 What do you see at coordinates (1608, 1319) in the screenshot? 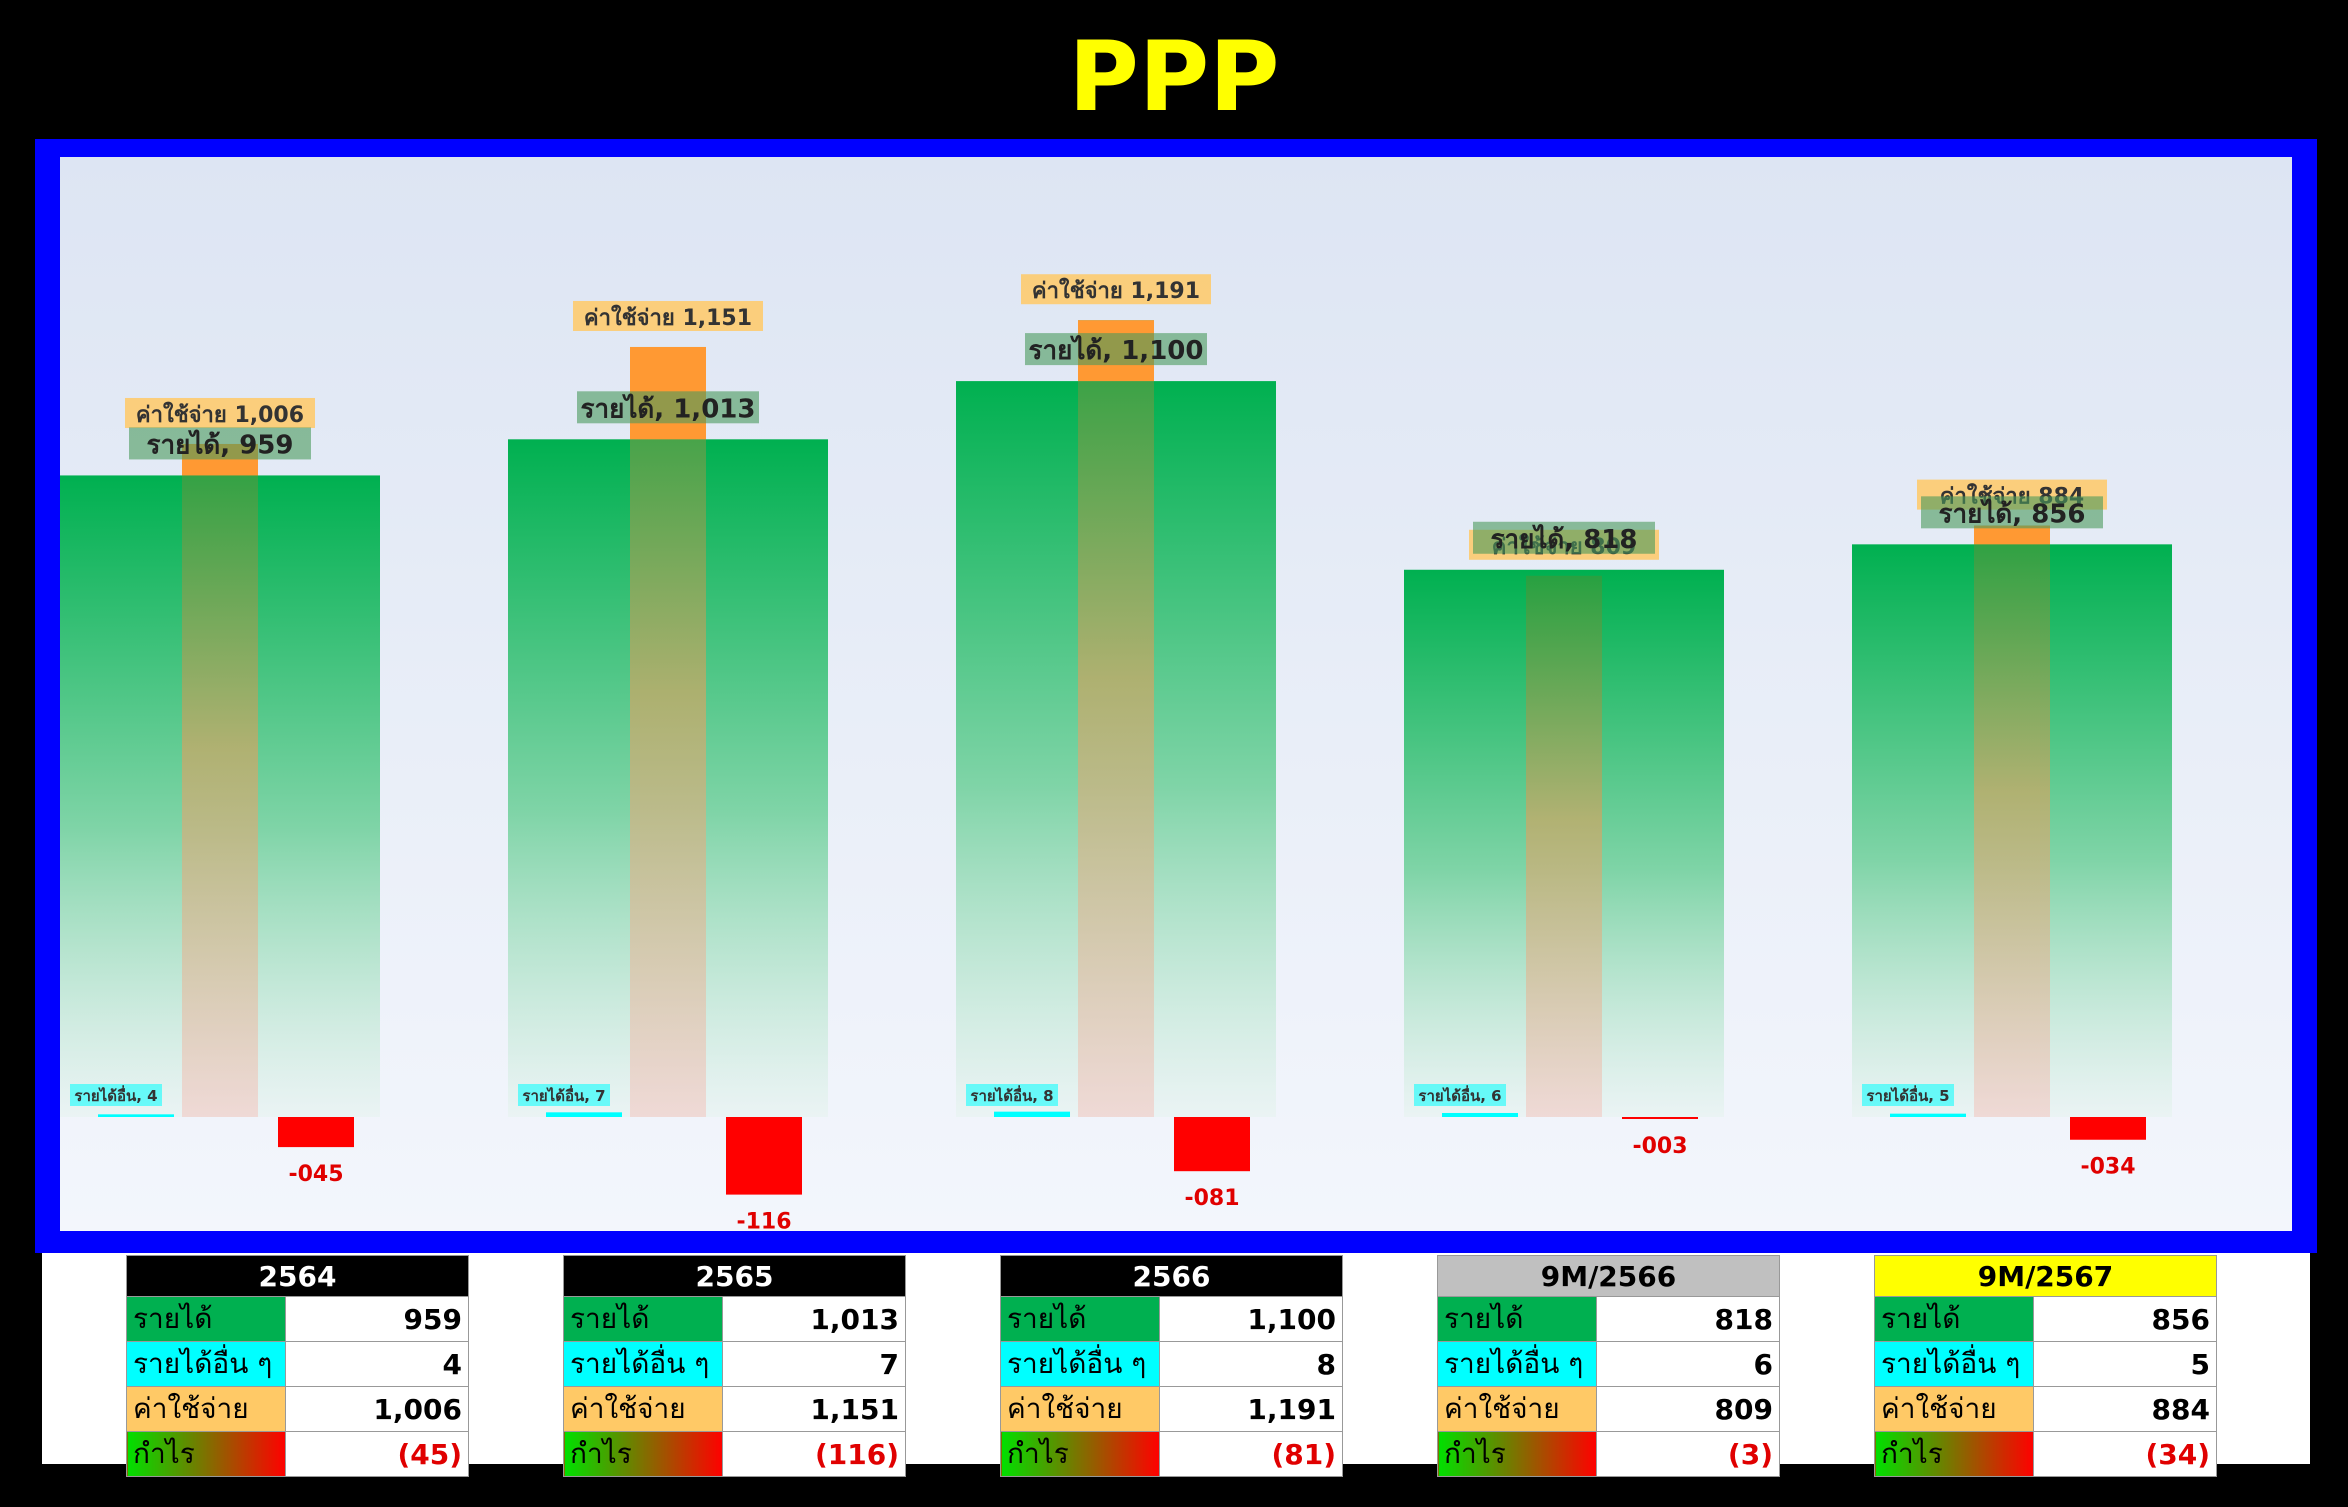
I see `table-row: รายได้ 818` at bounding box center [1608, 1319].